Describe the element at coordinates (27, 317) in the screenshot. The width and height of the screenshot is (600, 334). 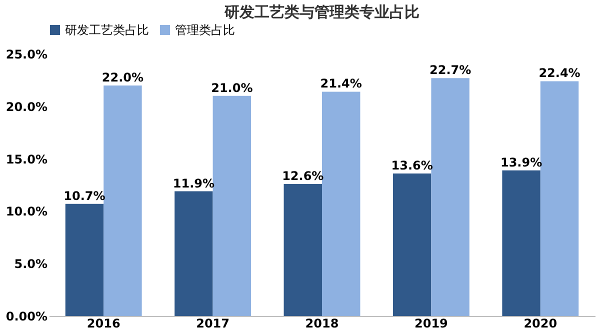
I see `y-tick-label: 0.00%` at that location.